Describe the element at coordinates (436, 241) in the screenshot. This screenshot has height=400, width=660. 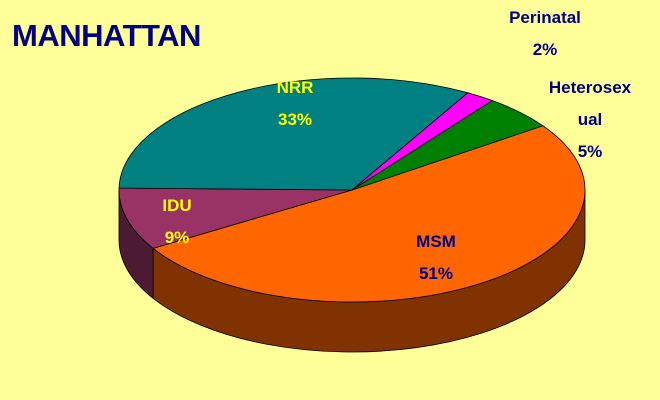
I see `category-label: MSM` at that location.